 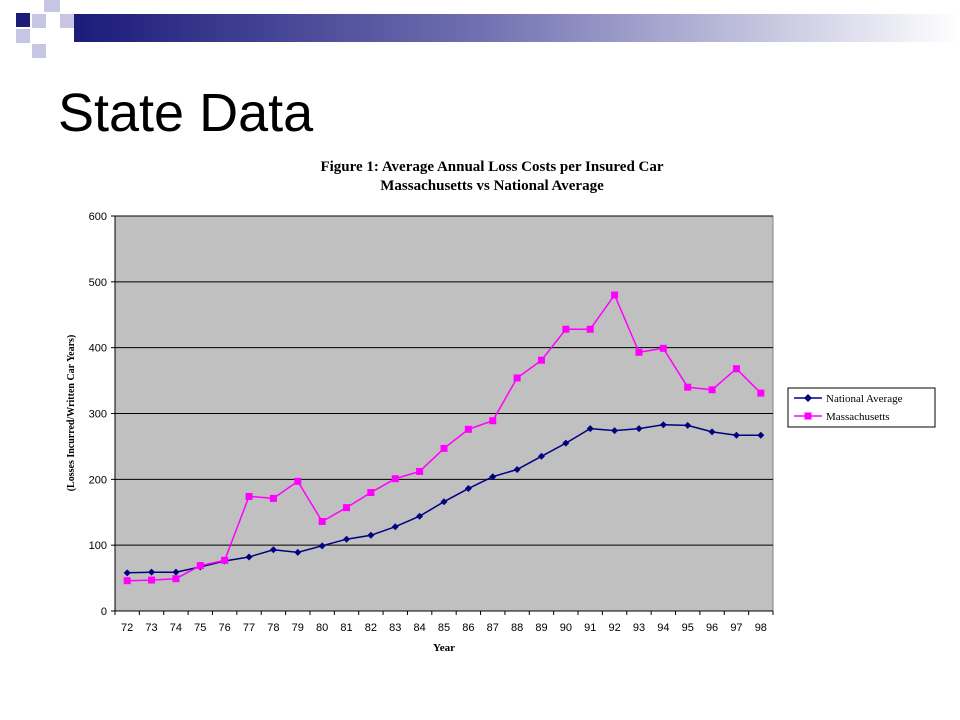 I want to click on deco-square-dark, so click(x=23, y=20).